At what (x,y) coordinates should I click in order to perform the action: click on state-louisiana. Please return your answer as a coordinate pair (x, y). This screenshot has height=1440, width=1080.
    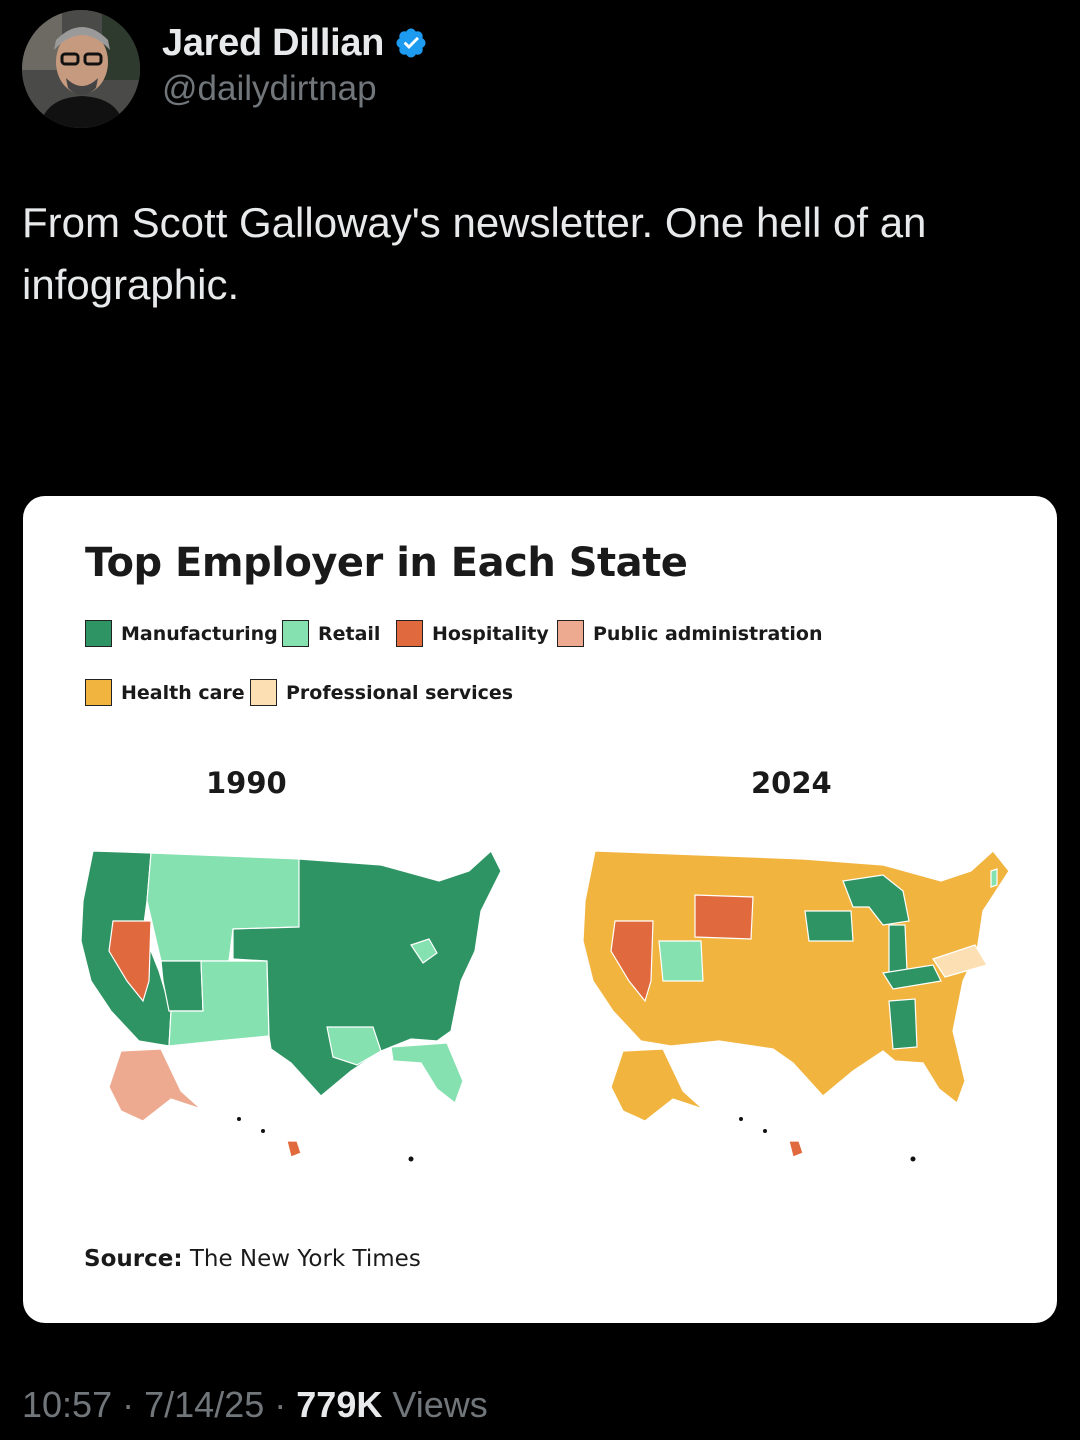
    Looking at the image, I should click on (354, 1046).